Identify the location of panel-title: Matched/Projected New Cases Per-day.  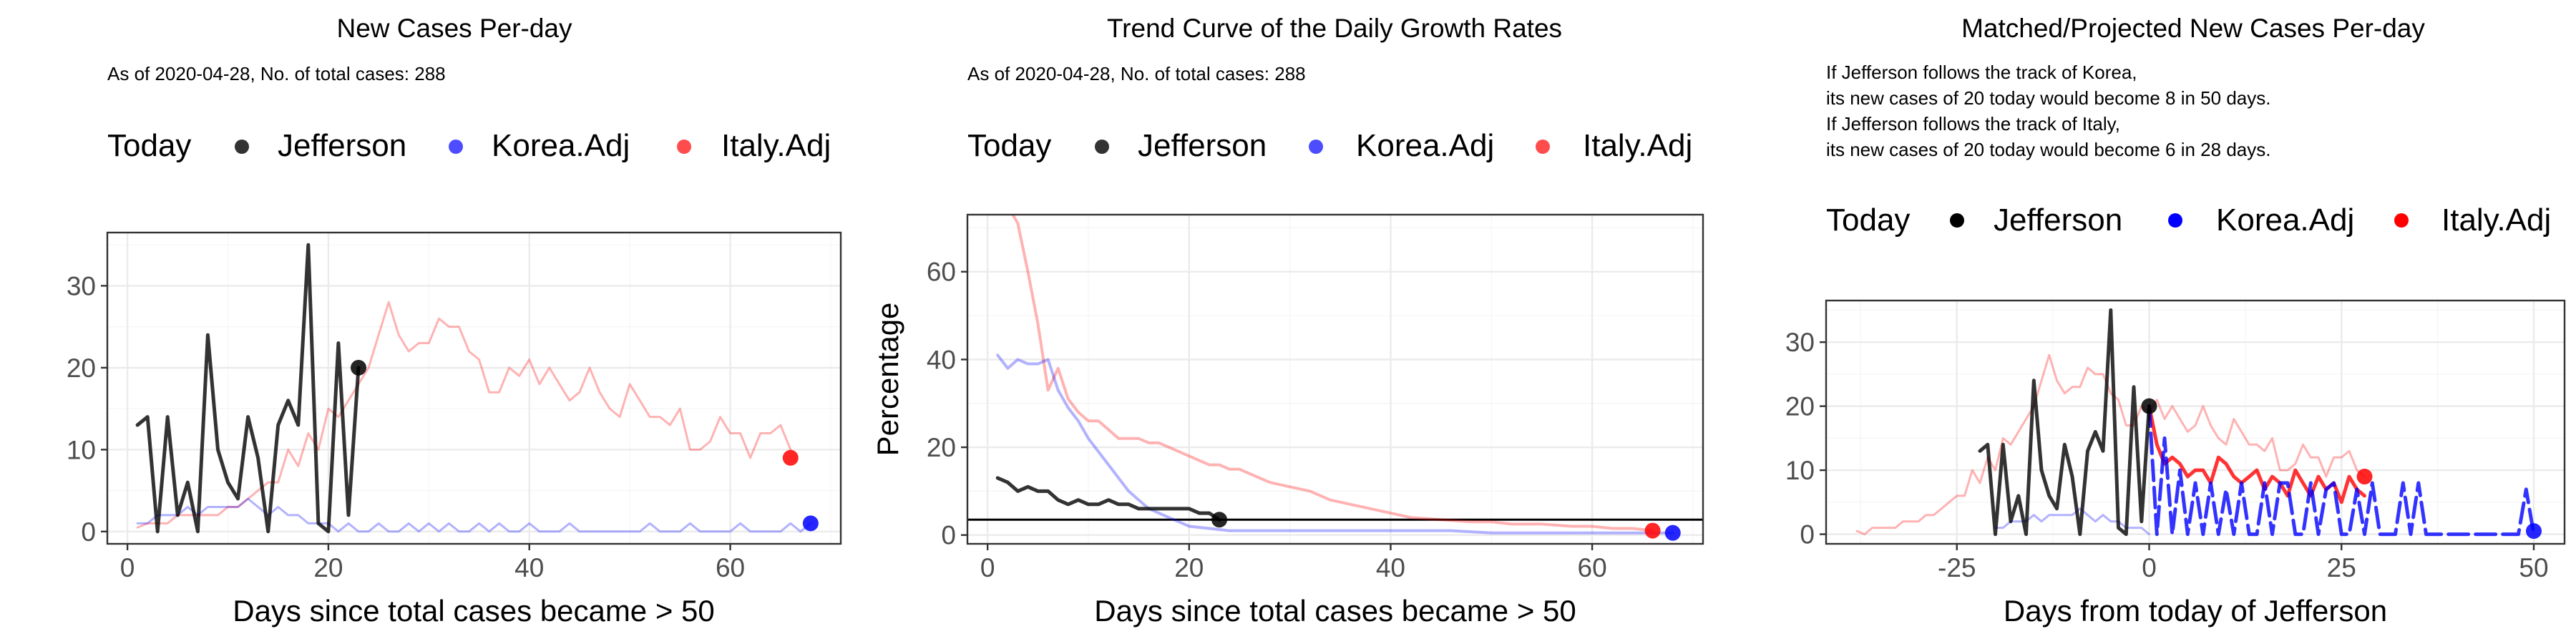
(2193, 28).